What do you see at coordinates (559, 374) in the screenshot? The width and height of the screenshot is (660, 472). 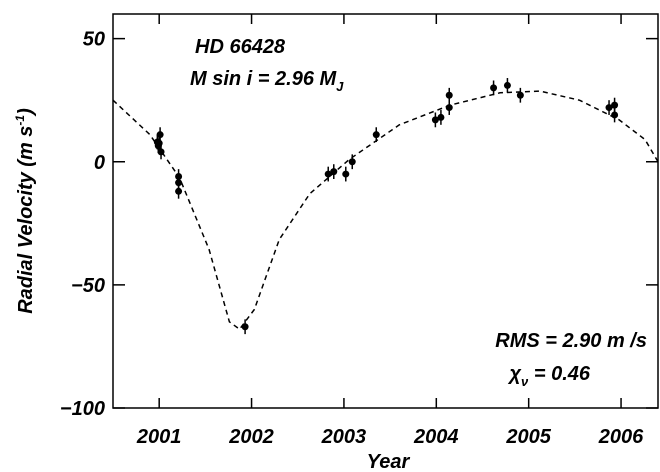 I see `annotation-part: = 0.46` at bounding box center [559, 374].